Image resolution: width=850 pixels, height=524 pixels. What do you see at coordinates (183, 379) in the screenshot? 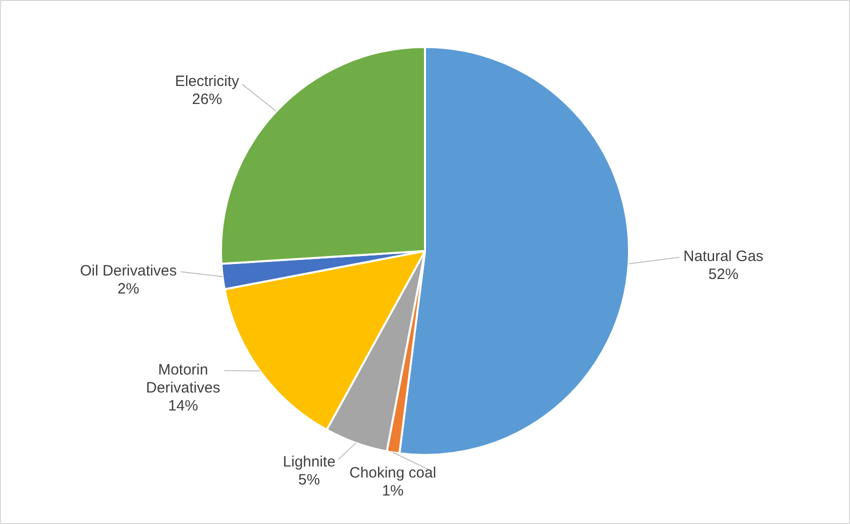
I see `slice-label: Motorin Derivatives` at bounding box center [183, 379].